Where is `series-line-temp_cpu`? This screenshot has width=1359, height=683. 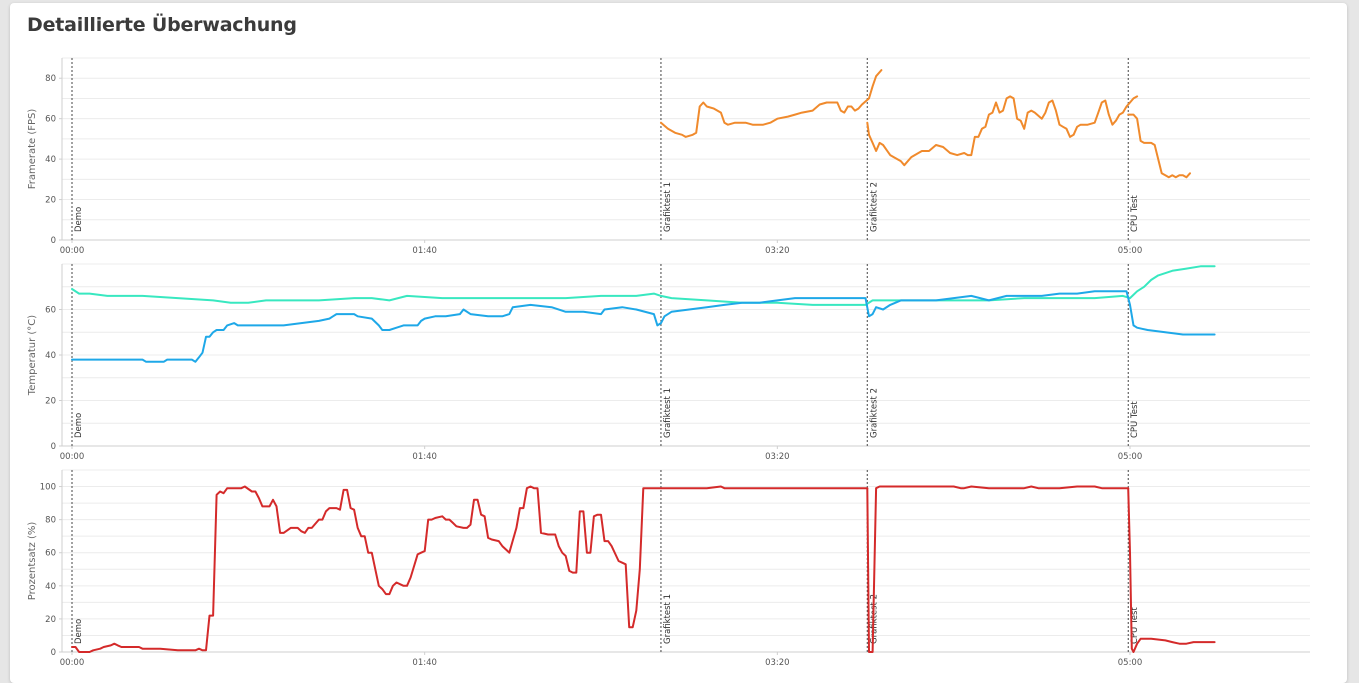
series-line-temp_cpu is located at coordinates (643, 326).